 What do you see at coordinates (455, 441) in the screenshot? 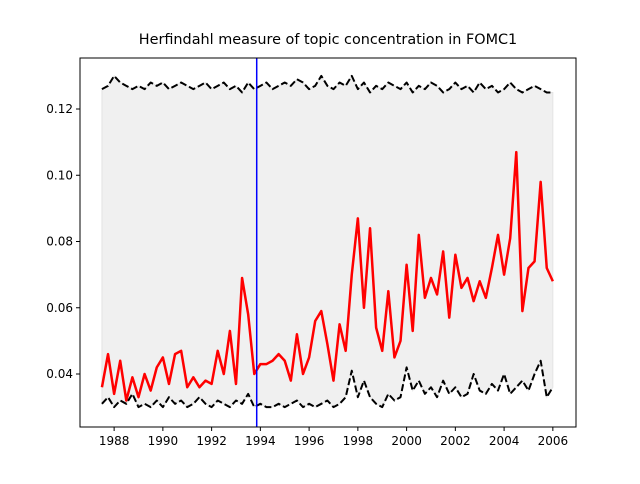
I see `x-tick-label: 2002` at bounding box center [455, 441].